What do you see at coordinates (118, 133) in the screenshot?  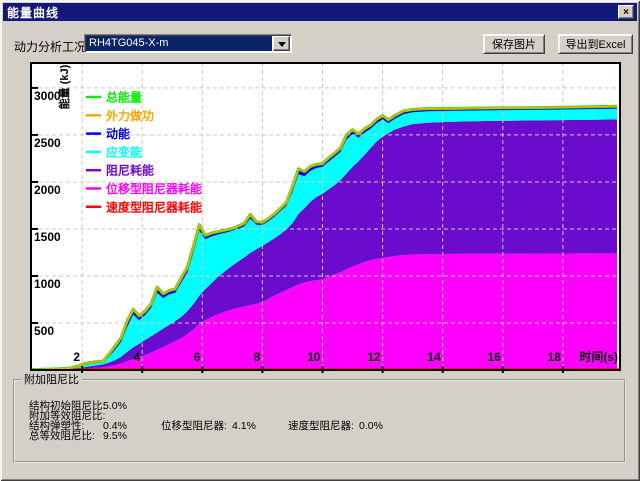 I see `legend-label-kinetic: 动能` at bounding box center [118, 133].